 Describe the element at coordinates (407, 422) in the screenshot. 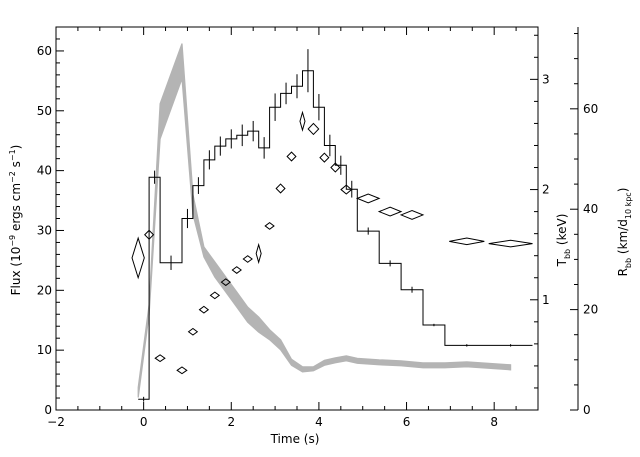

I see `x-tick-label: 6` at that location.